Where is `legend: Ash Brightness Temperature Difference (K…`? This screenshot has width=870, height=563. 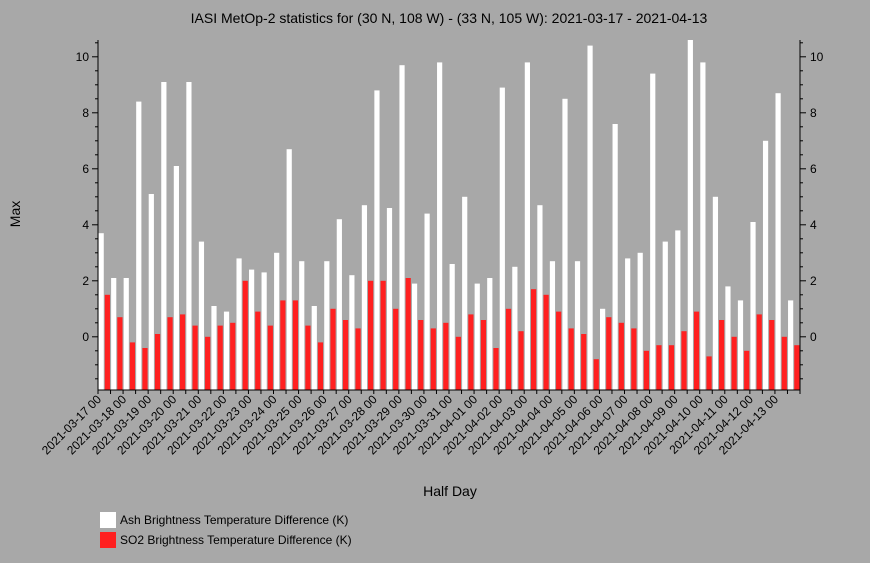
legend: Ash Brightness Temperature Difference (K… is located at coordinates (226, 530).